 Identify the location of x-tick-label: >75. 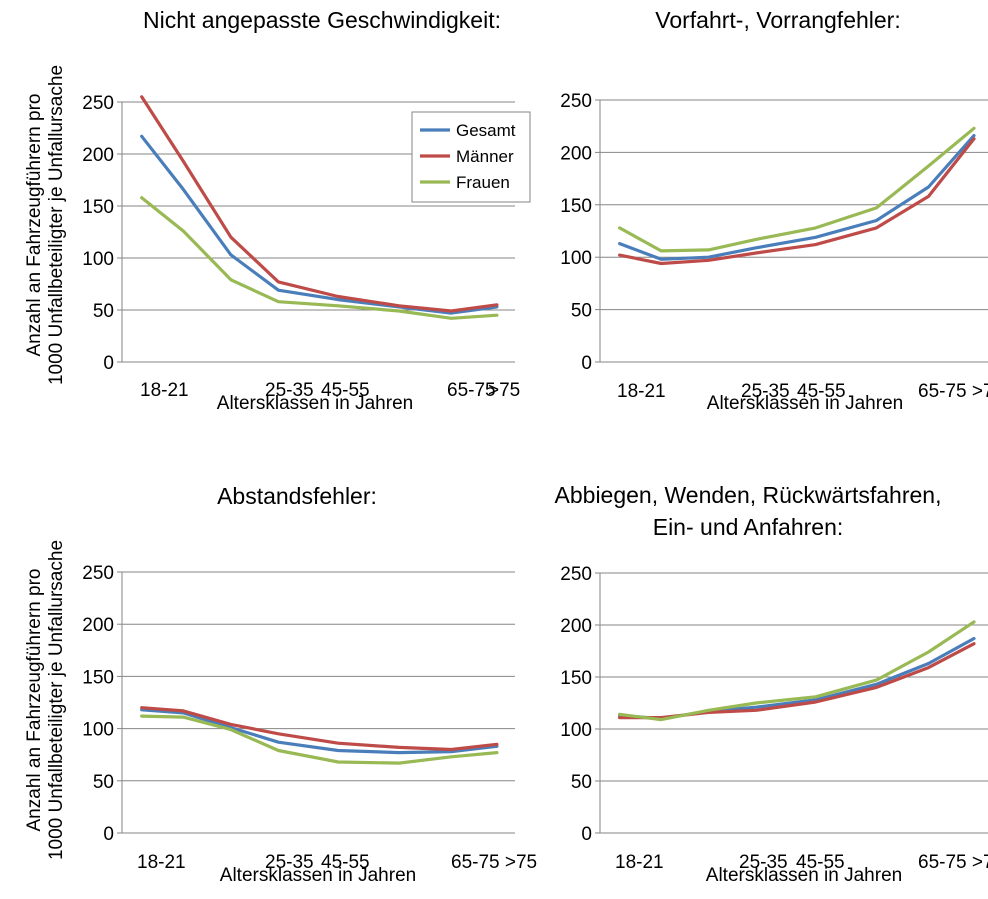
(504, 390).